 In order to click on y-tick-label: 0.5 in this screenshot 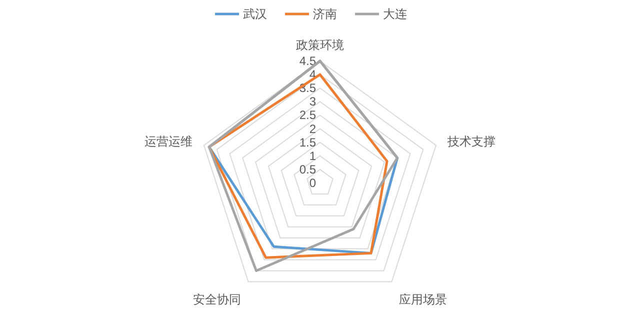, I will do `click(307, 169)`.